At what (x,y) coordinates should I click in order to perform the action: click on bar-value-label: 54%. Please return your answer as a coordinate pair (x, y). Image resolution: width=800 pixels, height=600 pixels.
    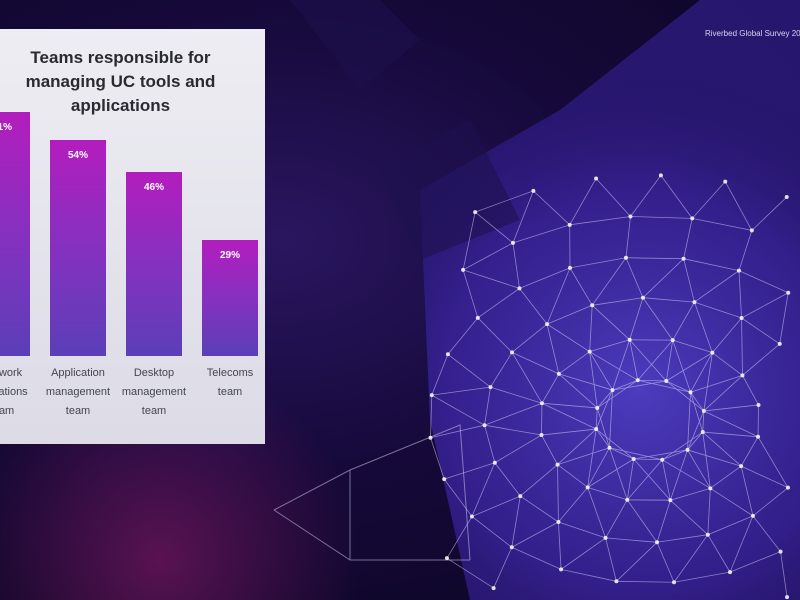
    Looking at the image, I should click on (77, 155).